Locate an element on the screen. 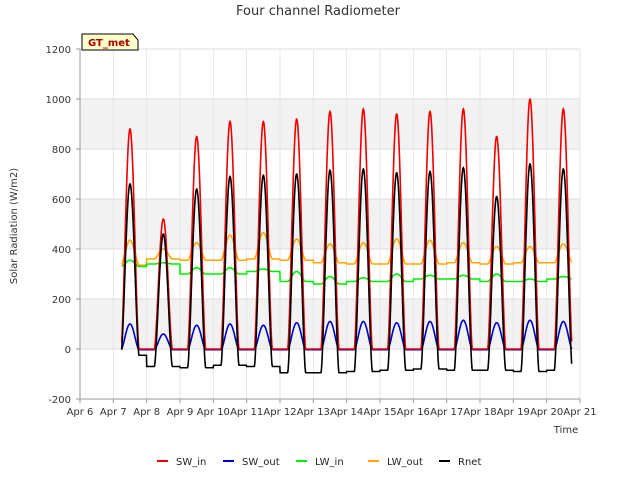  x-tick-label: Apr 13 is located at coordinates (313, 412).